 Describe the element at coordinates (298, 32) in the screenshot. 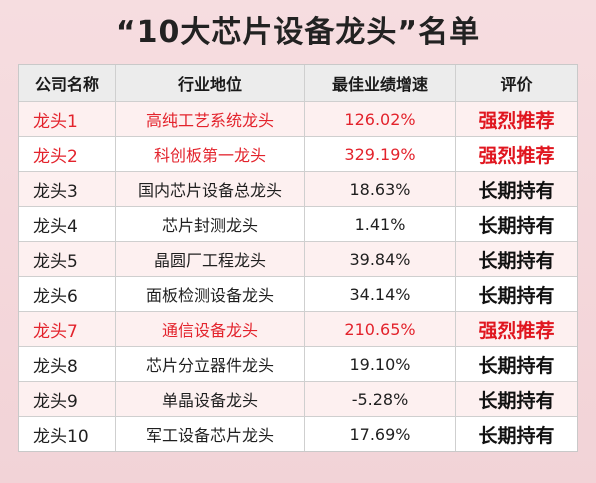

I see `page-title: “10大芯片设备龙头”名单` at that location.